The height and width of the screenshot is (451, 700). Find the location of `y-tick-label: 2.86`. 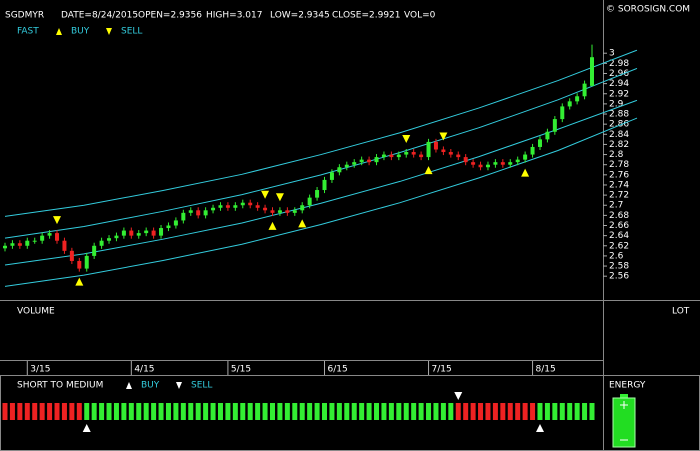

y-tick-label: 2.86 is located at coordinates (619, 125).